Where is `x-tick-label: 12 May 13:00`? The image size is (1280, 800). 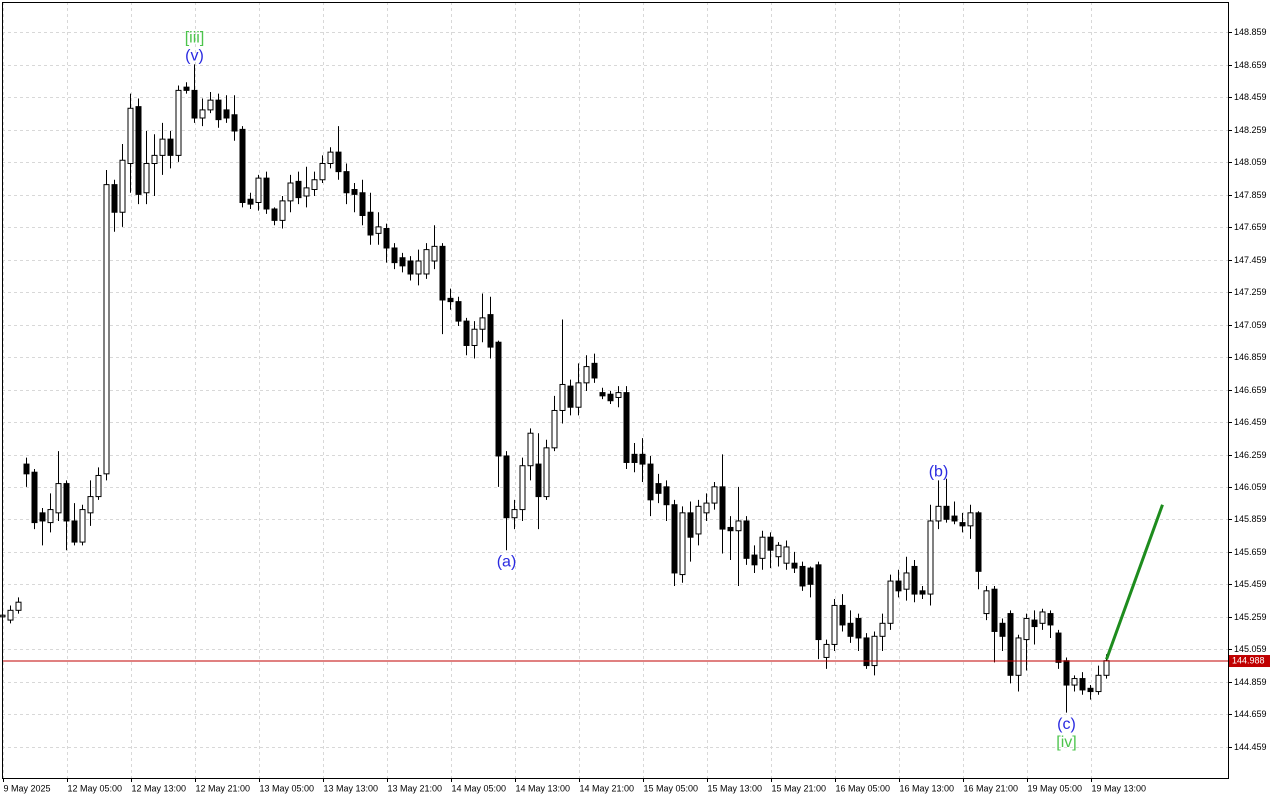
x-tick-label: 12 May 13:00 is located at coordinates (159, 788).